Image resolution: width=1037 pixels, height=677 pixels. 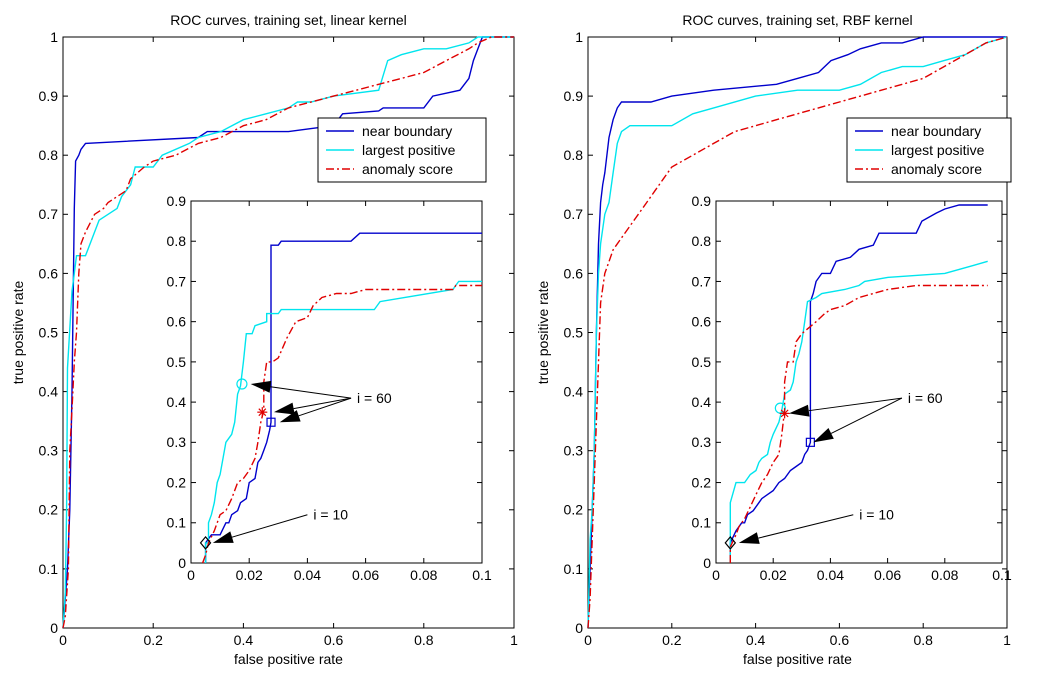 What do you see at coordinates (702, 523) in the screenshot?
I see `inset-ytick-label: 0.1` at bounding box center [702, 523].